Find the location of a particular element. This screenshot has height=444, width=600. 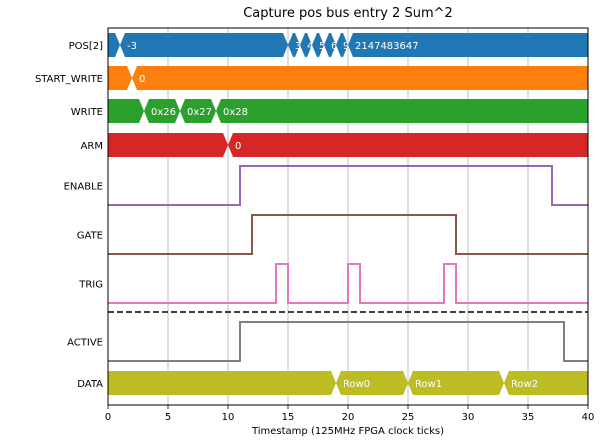

signal-label-active: ACTIVE is located at coordinates (85, 343).